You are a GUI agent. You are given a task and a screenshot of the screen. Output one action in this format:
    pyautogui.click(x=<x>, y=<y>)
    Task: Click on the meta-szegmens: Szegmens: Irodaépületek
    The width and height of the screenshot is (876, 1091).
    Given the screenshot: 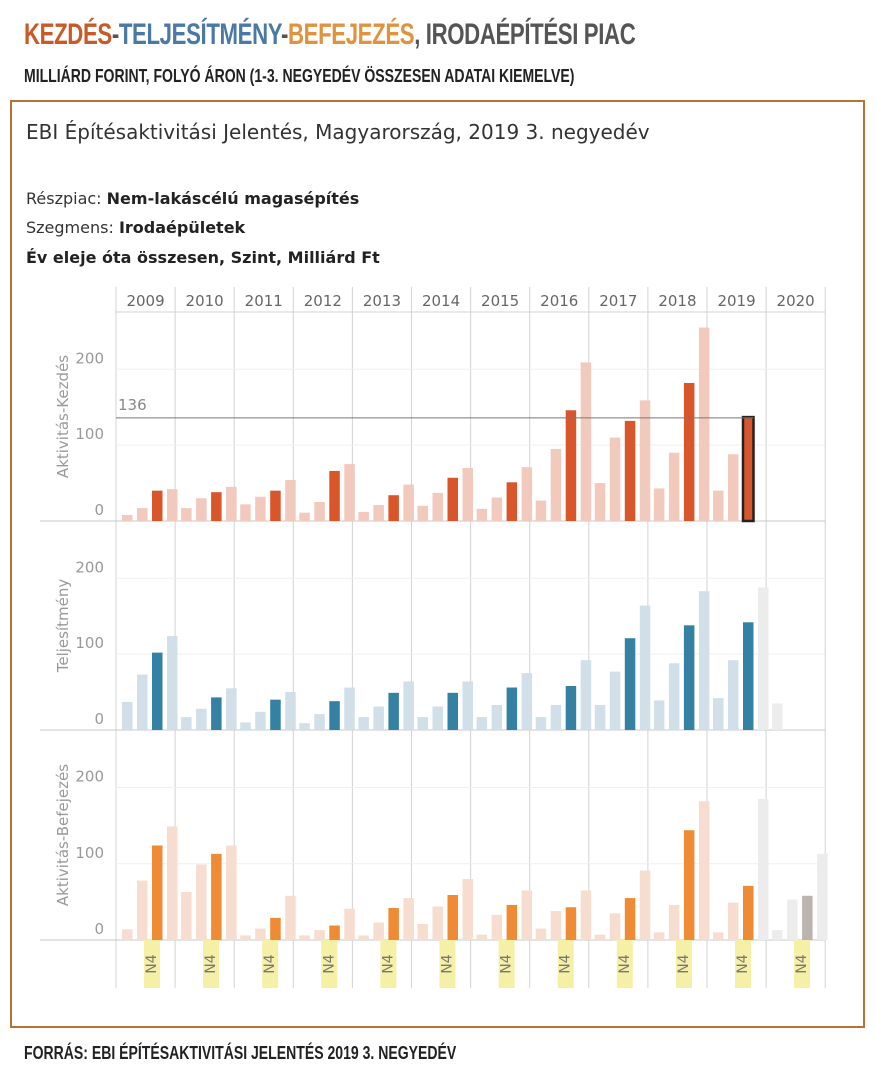 What is the action you would take?
    pyautogui.click(x=135, y=227)
    